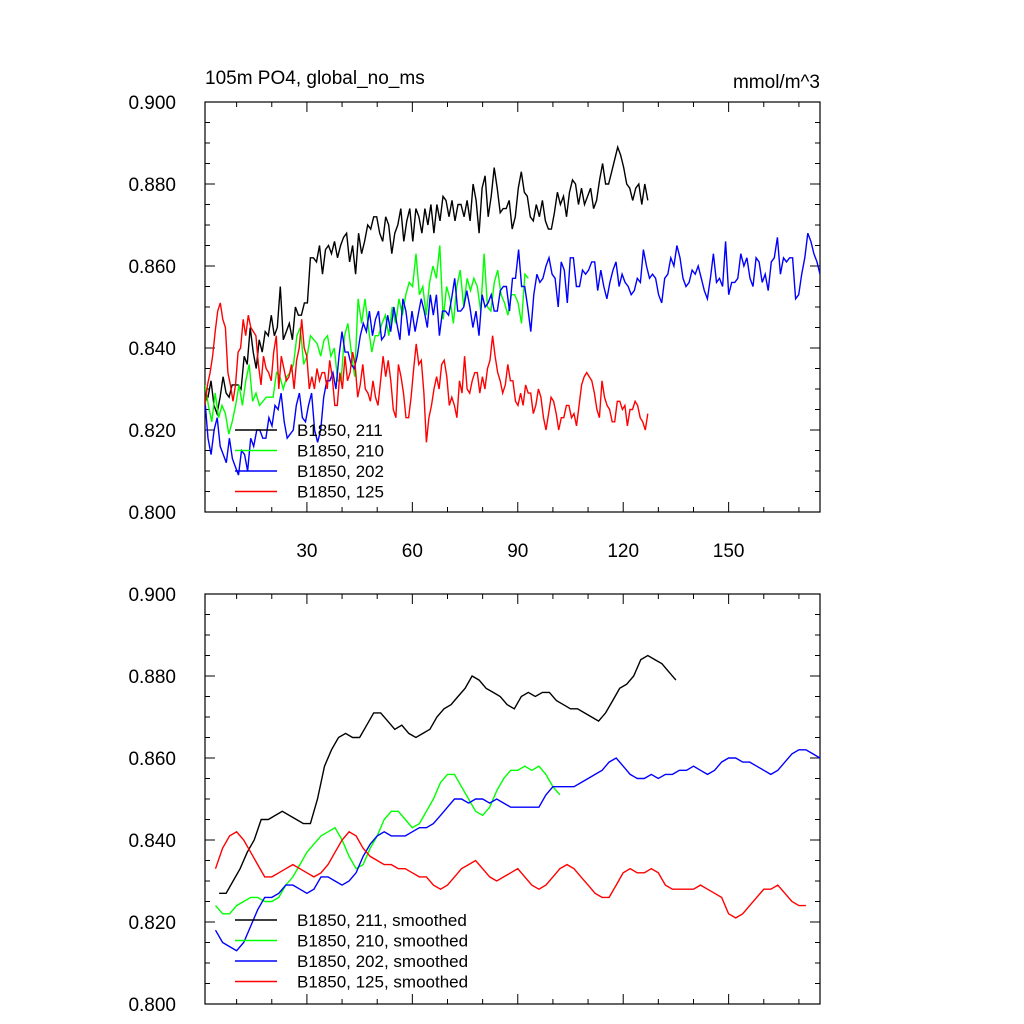  Describe the element at coordinates (306, 551) in the screenshot. I see `x-tick-label: 30` at that location.